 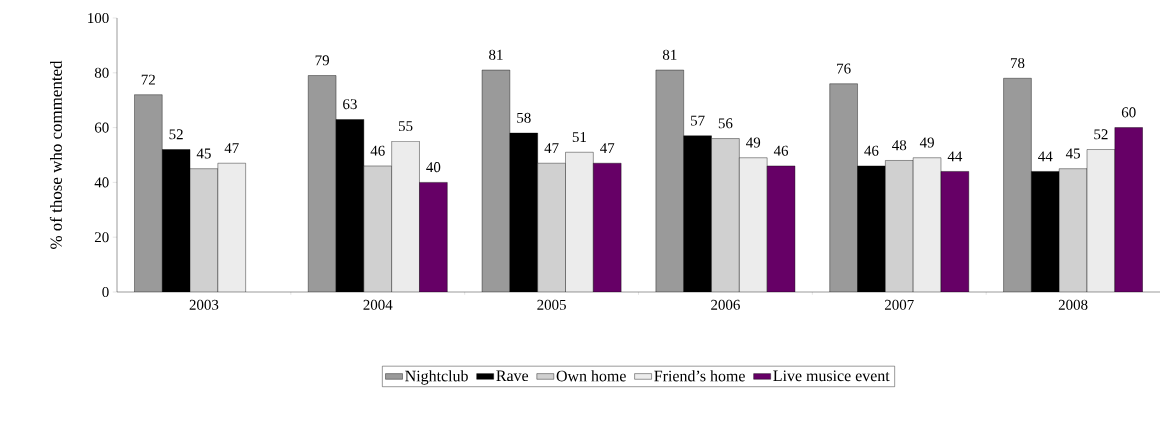 What do you see at coordinates (101, 127) in the screenshot?
I see `y-tick-label: 60` at bounding box center [101, 127].